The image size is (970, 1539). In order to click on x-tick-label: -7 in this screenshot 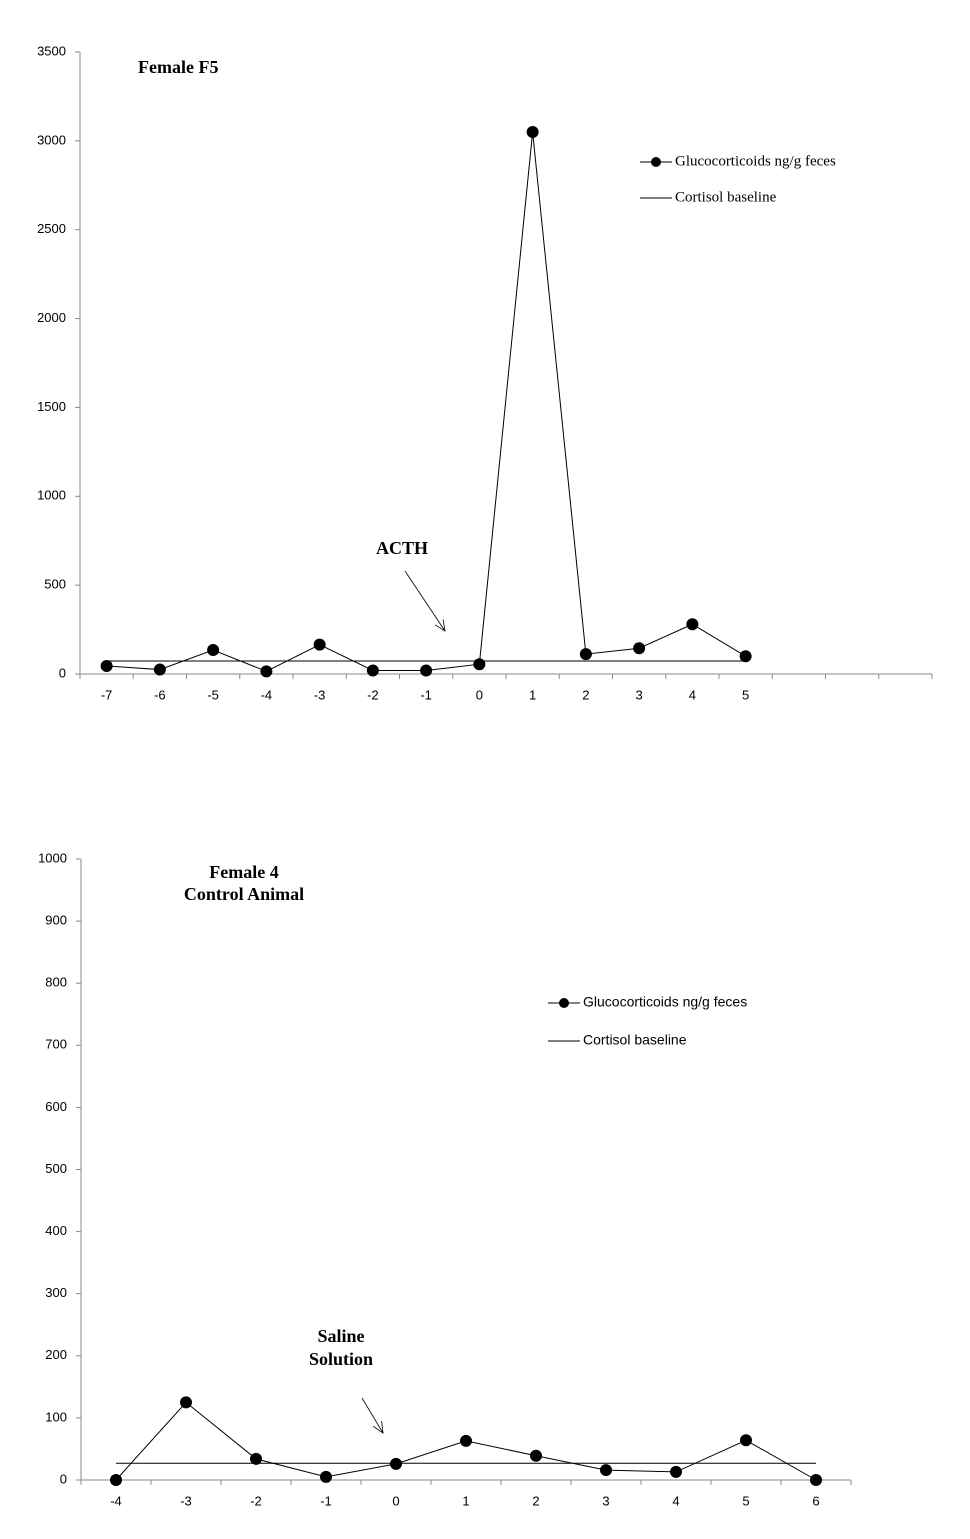, I will do `click(107, 694)`.